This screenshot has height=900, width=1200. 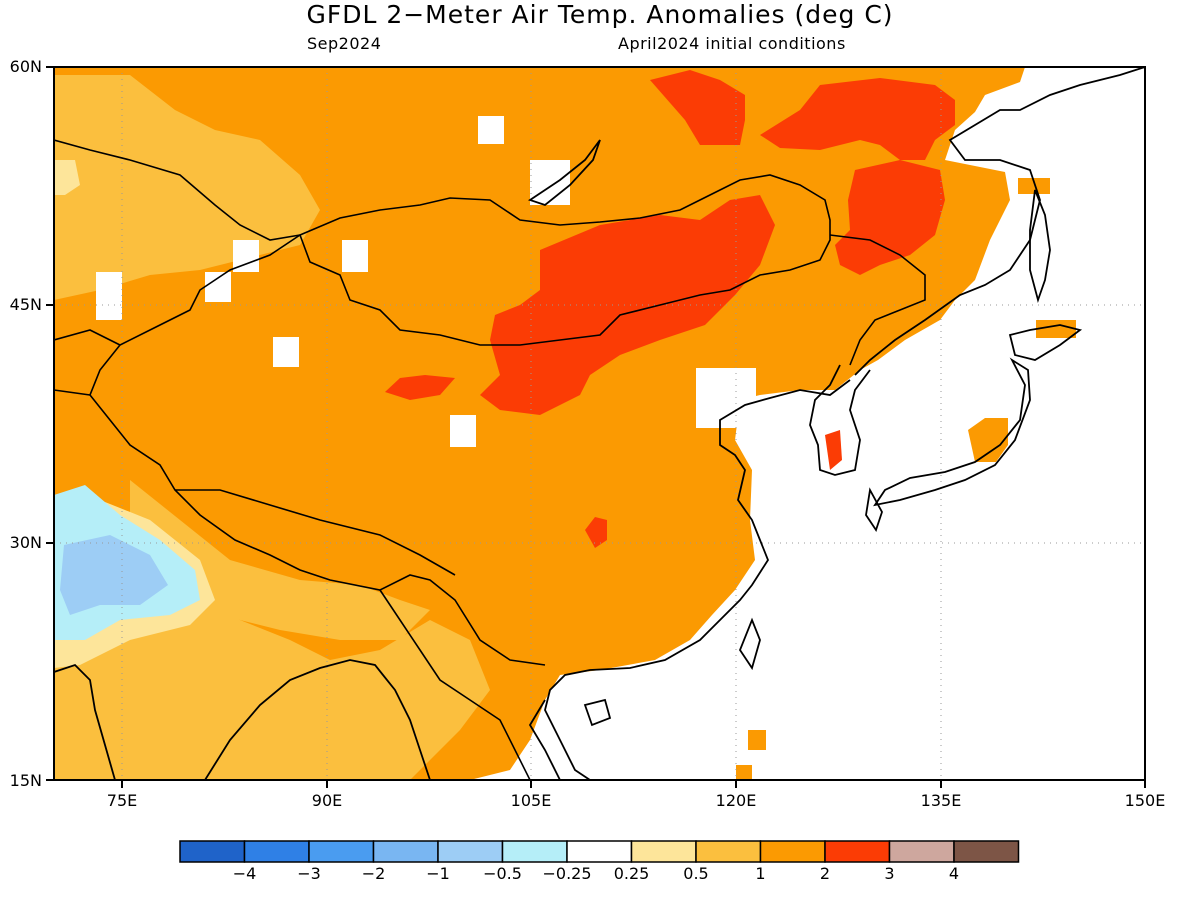 I want to click on hokkaido, so click(x=1045, y=342).